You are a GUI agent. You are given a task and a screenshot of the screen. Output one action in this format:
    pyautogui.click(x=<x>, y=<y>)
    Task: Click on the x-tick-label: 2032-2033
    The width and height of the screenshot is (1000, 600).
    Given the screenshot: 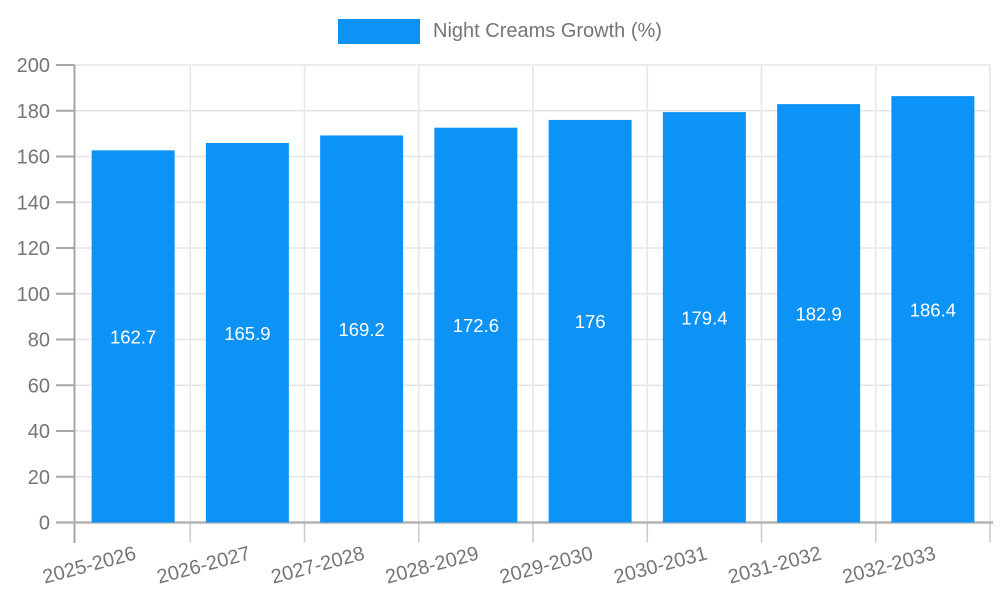 What is the action you would take?
    pyautogui.click(x=889, y=566)
    